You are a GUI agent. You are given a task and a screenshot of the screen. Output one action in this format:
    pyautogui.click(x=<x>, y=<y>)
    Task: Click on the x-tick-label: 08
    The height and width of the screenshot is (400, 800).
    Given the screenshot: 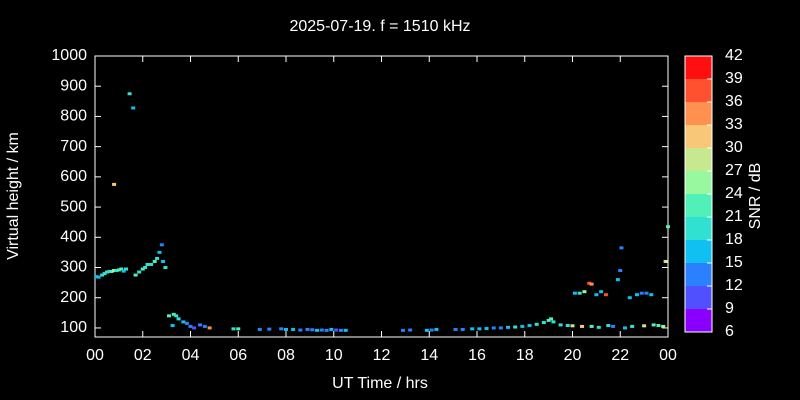 What is the action you would take?
    pyautogui.click(x=286, y=355)
    